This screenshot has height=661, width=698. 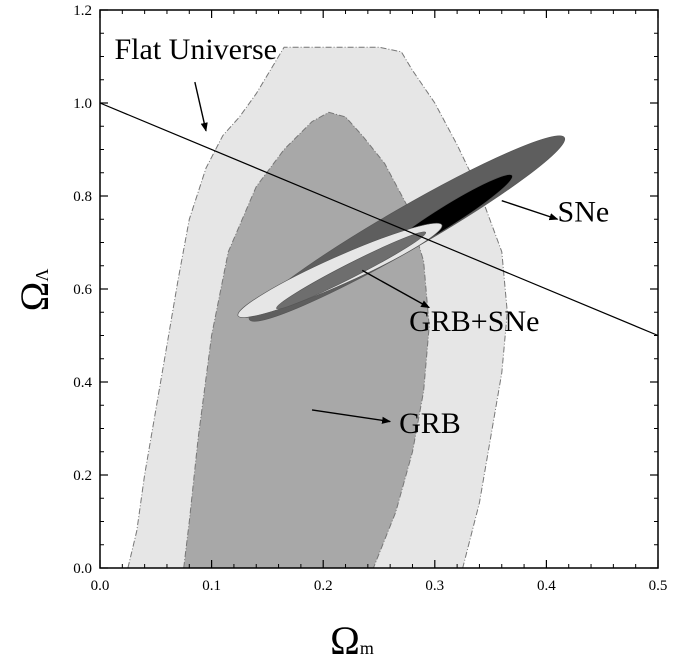 What do you see at coordinates (82, 290) in the screenshot?
I see `y-tick-label: 0.6` at bounding box center [82, 290].